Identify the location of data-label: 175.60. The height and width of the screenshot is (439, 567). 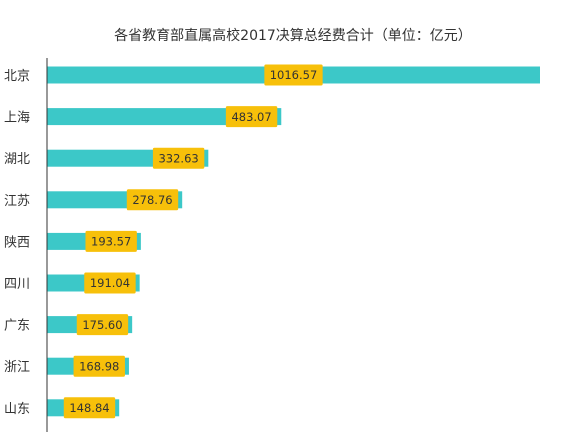
(102, 325).